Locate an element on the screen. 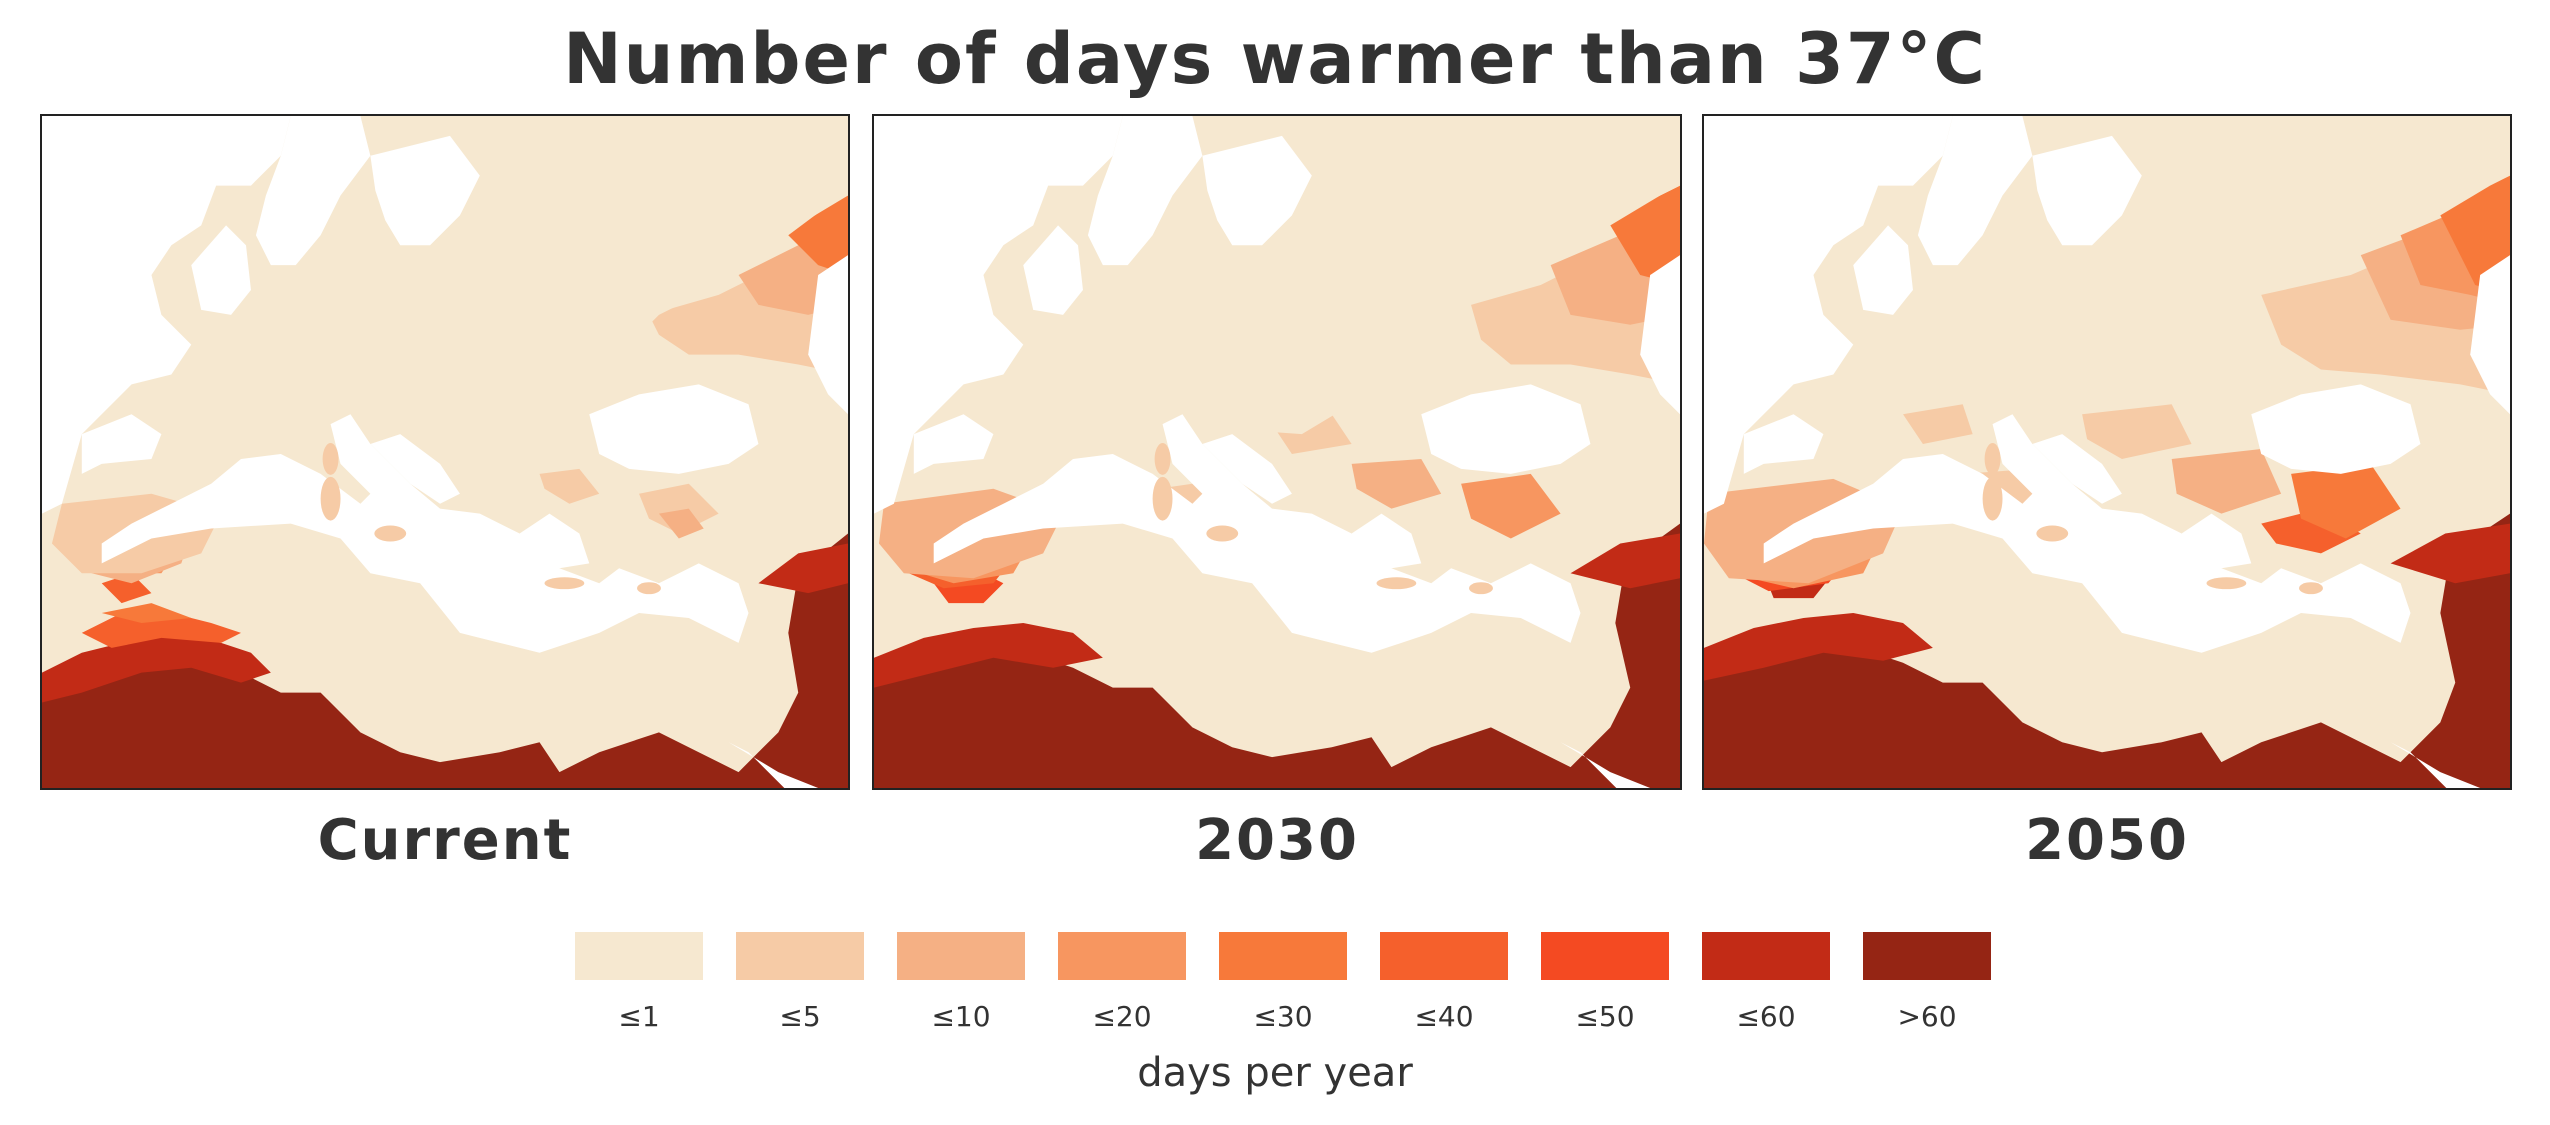  legend-label: ≤40 is located at coordinates (1444, 1016).